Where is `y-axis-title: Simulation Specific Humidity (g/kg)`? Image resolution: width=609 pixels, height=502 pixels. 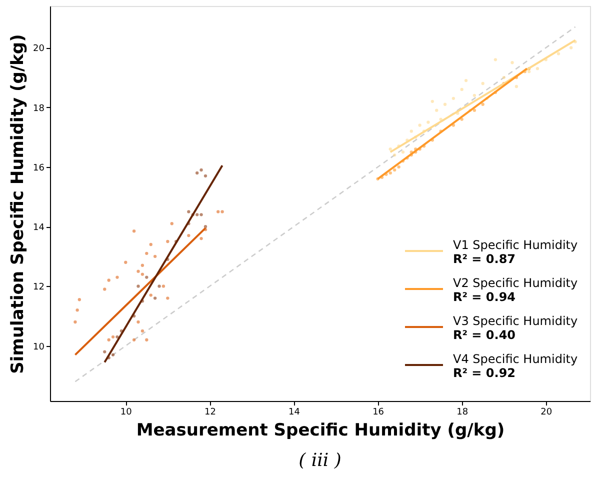
y-axis-title: Simulation Specific Humidity (g/kg) is located at coordinates (18, 204).